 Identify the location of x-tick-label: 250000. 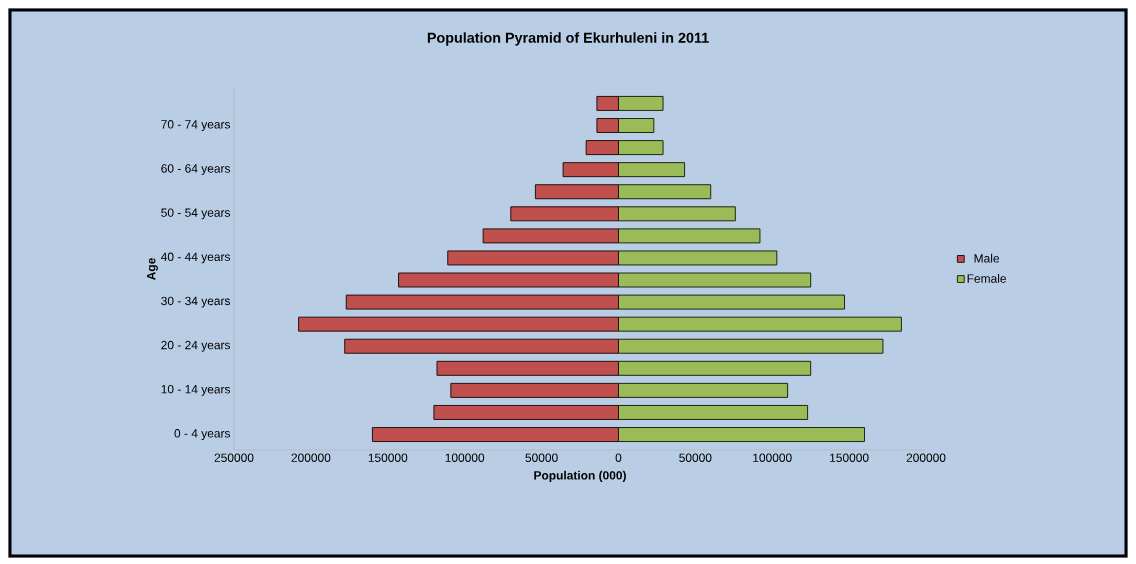
(234, 457).